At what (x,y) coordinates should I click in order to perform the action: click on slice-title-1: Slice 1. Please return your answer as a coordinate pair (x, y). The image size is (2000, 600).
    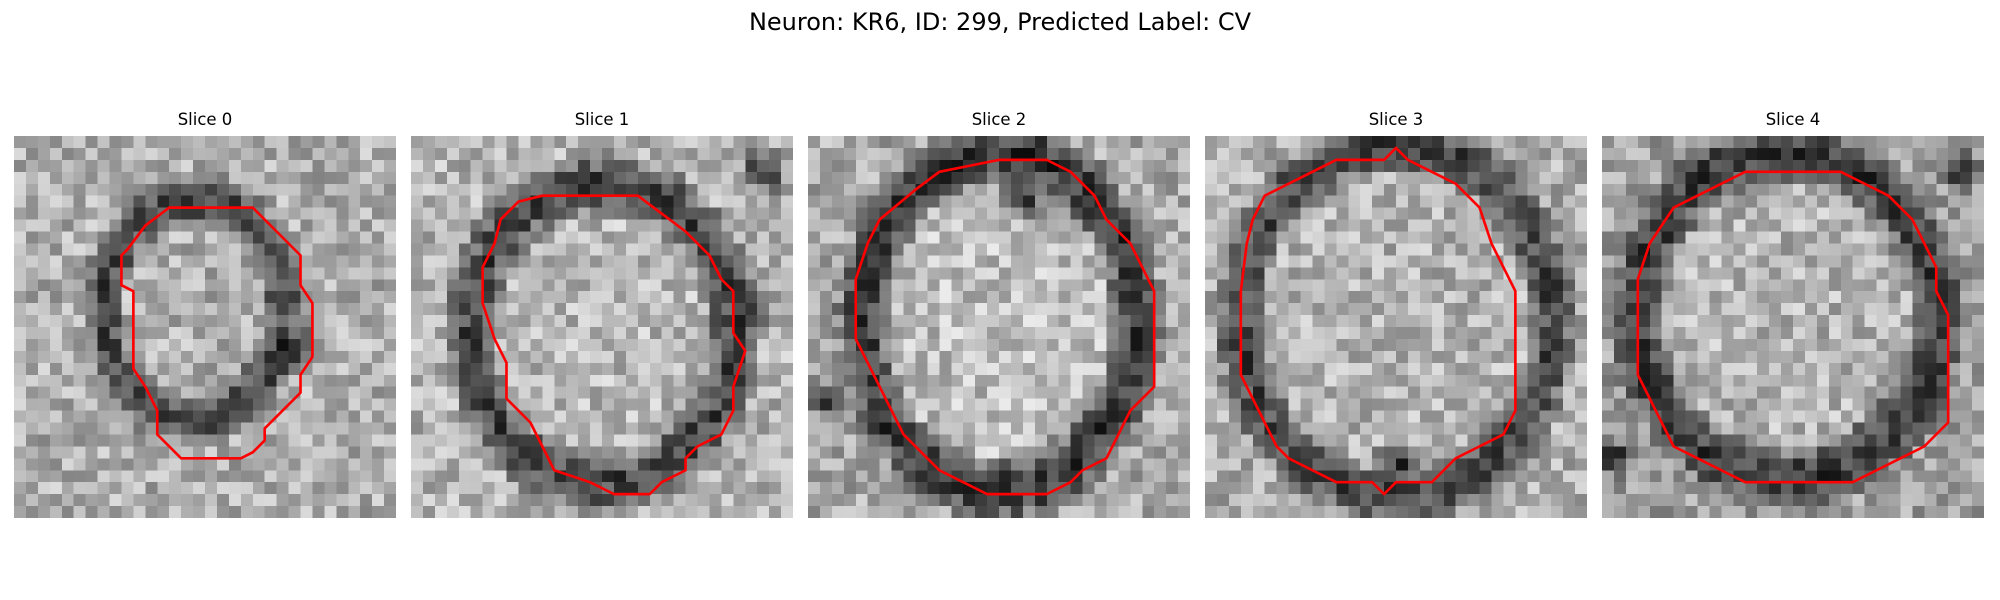
    Looking at the image, I should click on (602, 119).